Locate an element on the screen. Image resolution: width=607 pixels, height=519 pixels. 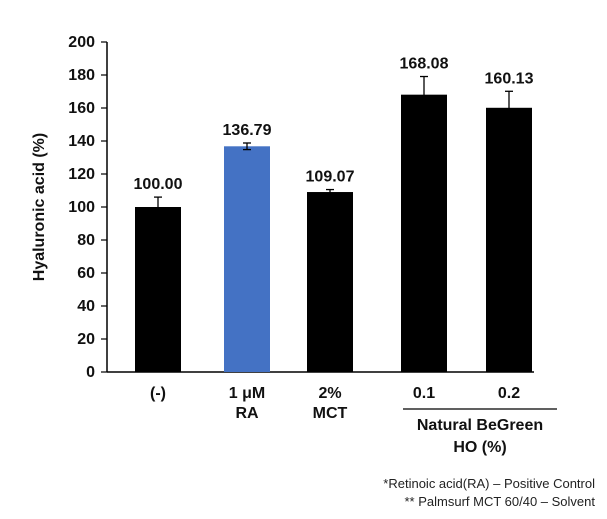
y-tick-label: 40 is located at coordinates (86, 306).